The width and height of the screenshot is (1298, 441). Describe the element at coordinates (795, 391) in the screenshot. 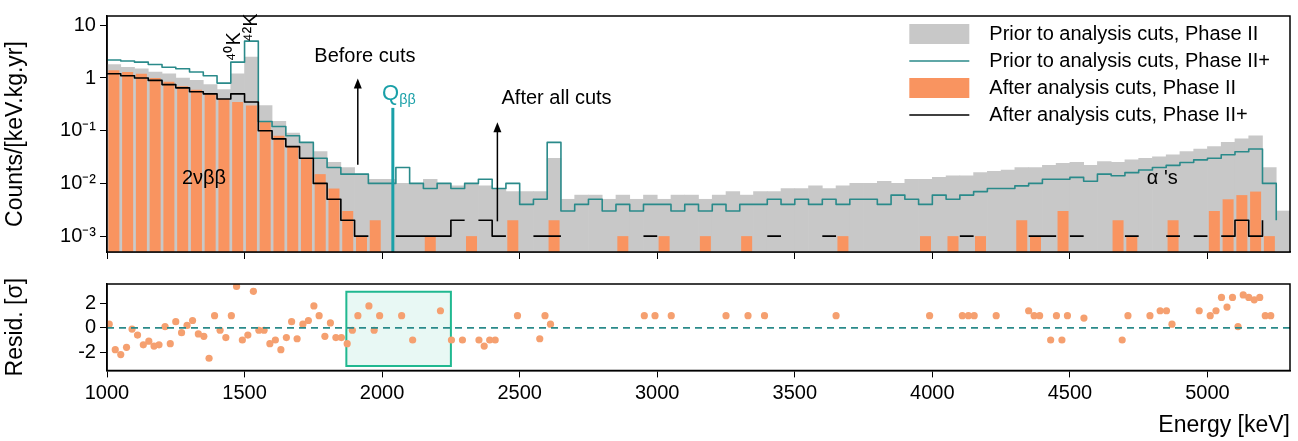

I see `x-tick-label: 3500` at that location.